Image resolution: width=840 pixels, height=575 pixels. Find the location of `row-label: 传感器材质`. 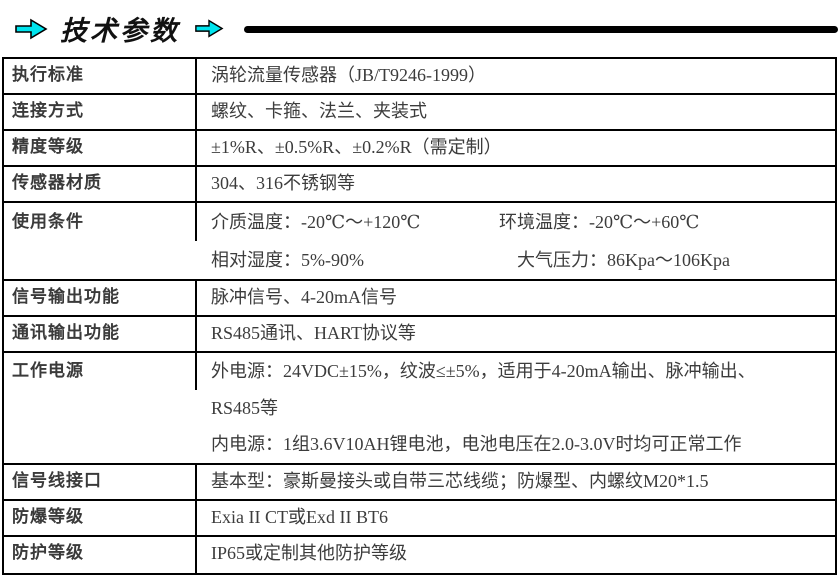

row-label: 传感器材质 is located at coordinates (100, 184).